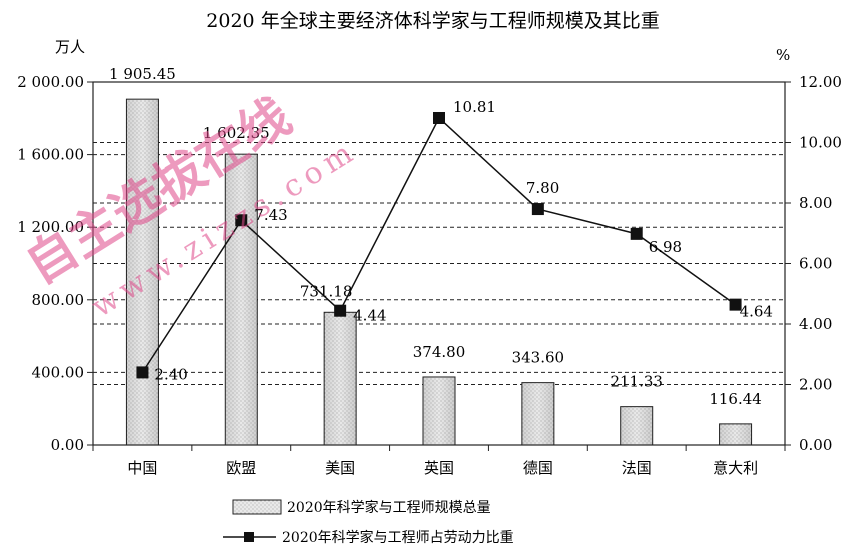 The height and width of the screenshot is (549, 847). I want to click on chart-title: 2020 年全球主要经济体科学家与工程师规模及其比重, so click(432, 21).